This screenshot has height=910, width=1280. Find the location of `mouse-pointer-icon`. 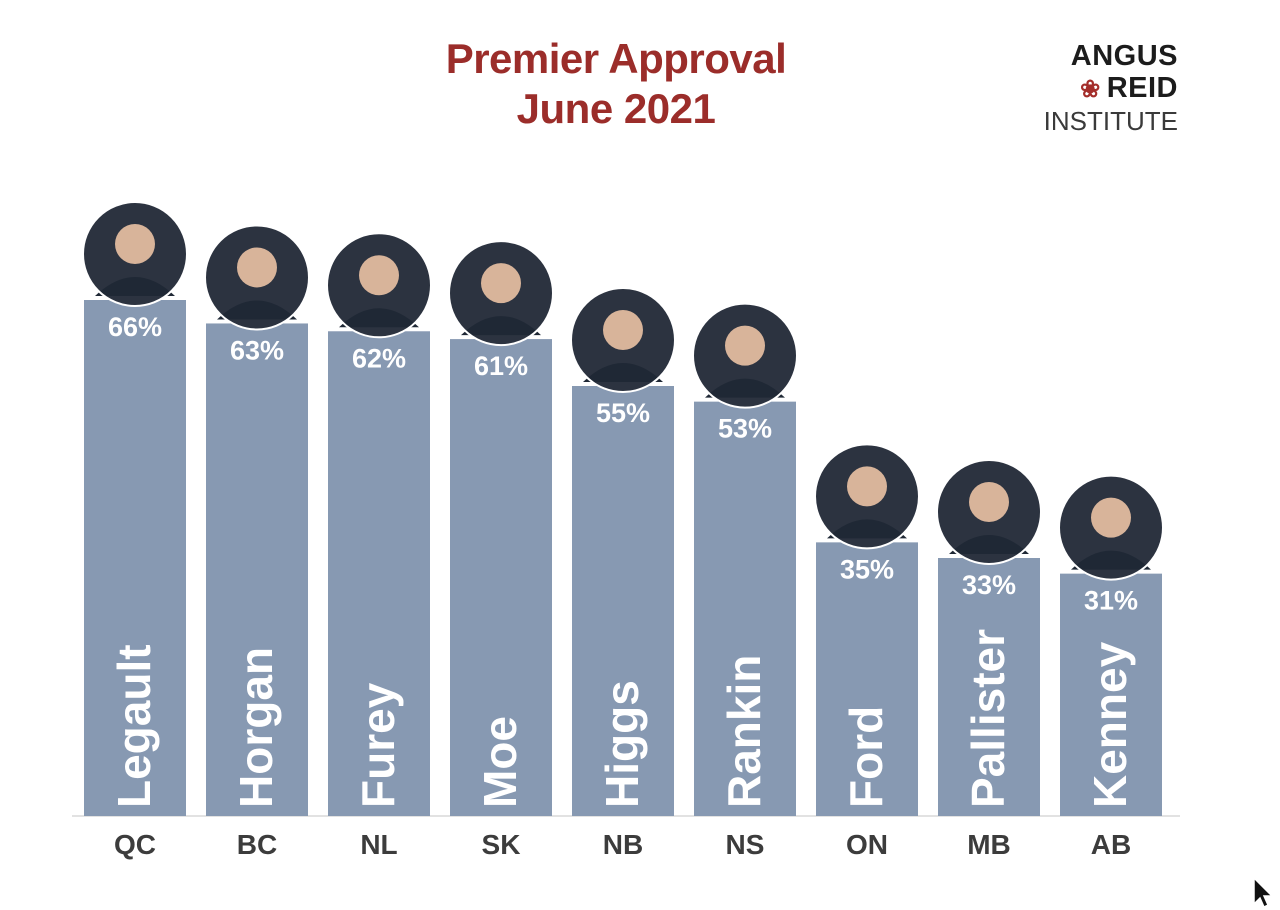

mouse-pointer-icon is located at coordinates (1263, 892).